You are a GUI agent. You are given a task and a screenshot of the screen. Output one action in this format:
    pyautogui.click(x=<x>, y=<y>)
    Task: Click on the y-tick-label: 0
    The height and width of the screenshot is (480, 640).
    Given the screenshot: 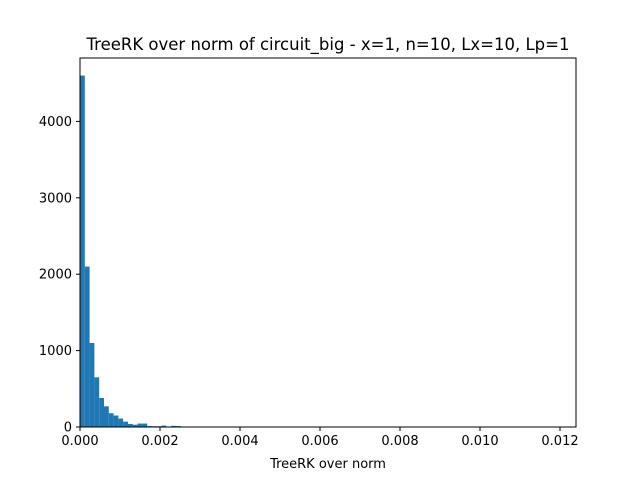 What is the action you would take?
    pyautogui.click(x=68, y=428)
    